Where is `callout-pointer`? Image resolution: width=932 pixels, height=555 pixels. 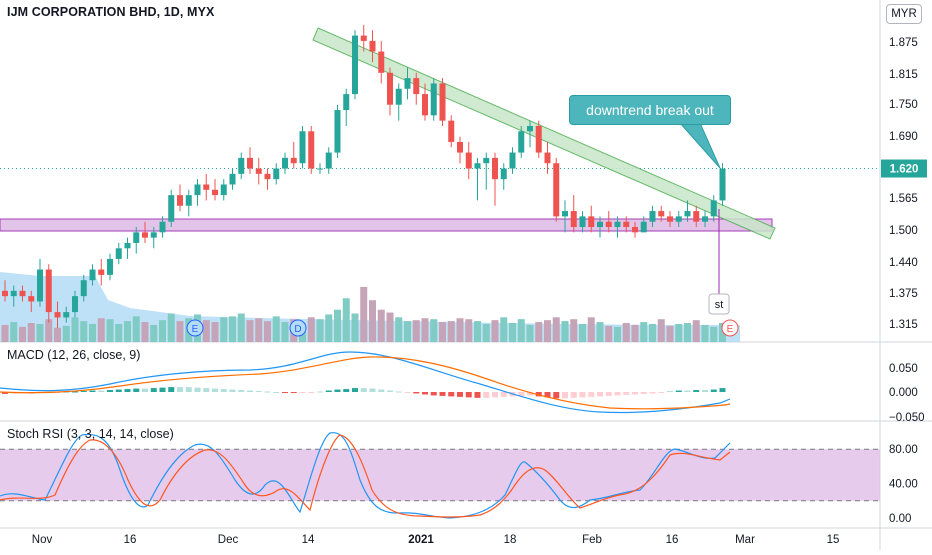
callout-pointer is located at coordinates (699, 145).